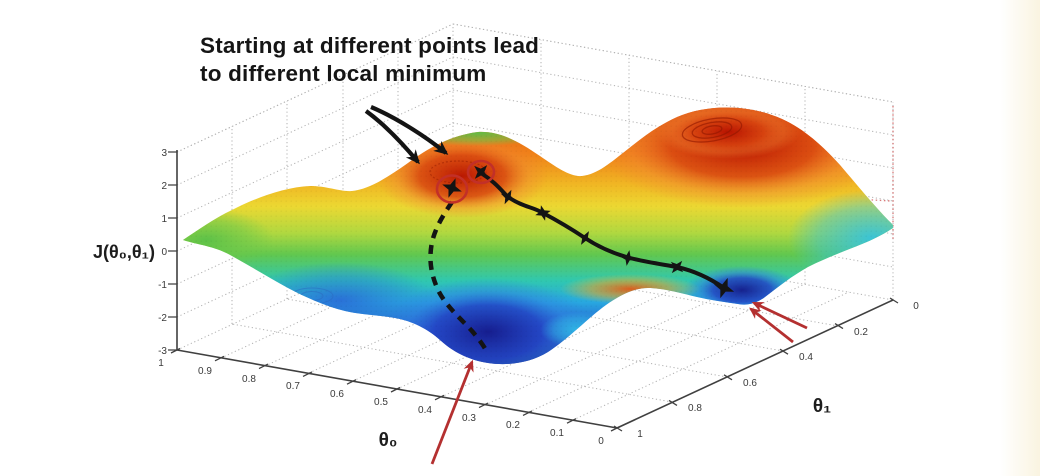 Image resolution: width=1040 pixels, height=476 pixels. What do you see at coordinates (695, 408) in the screenshot?
I see `theta1-tick: 0.8` at bounding box center [695, 408].